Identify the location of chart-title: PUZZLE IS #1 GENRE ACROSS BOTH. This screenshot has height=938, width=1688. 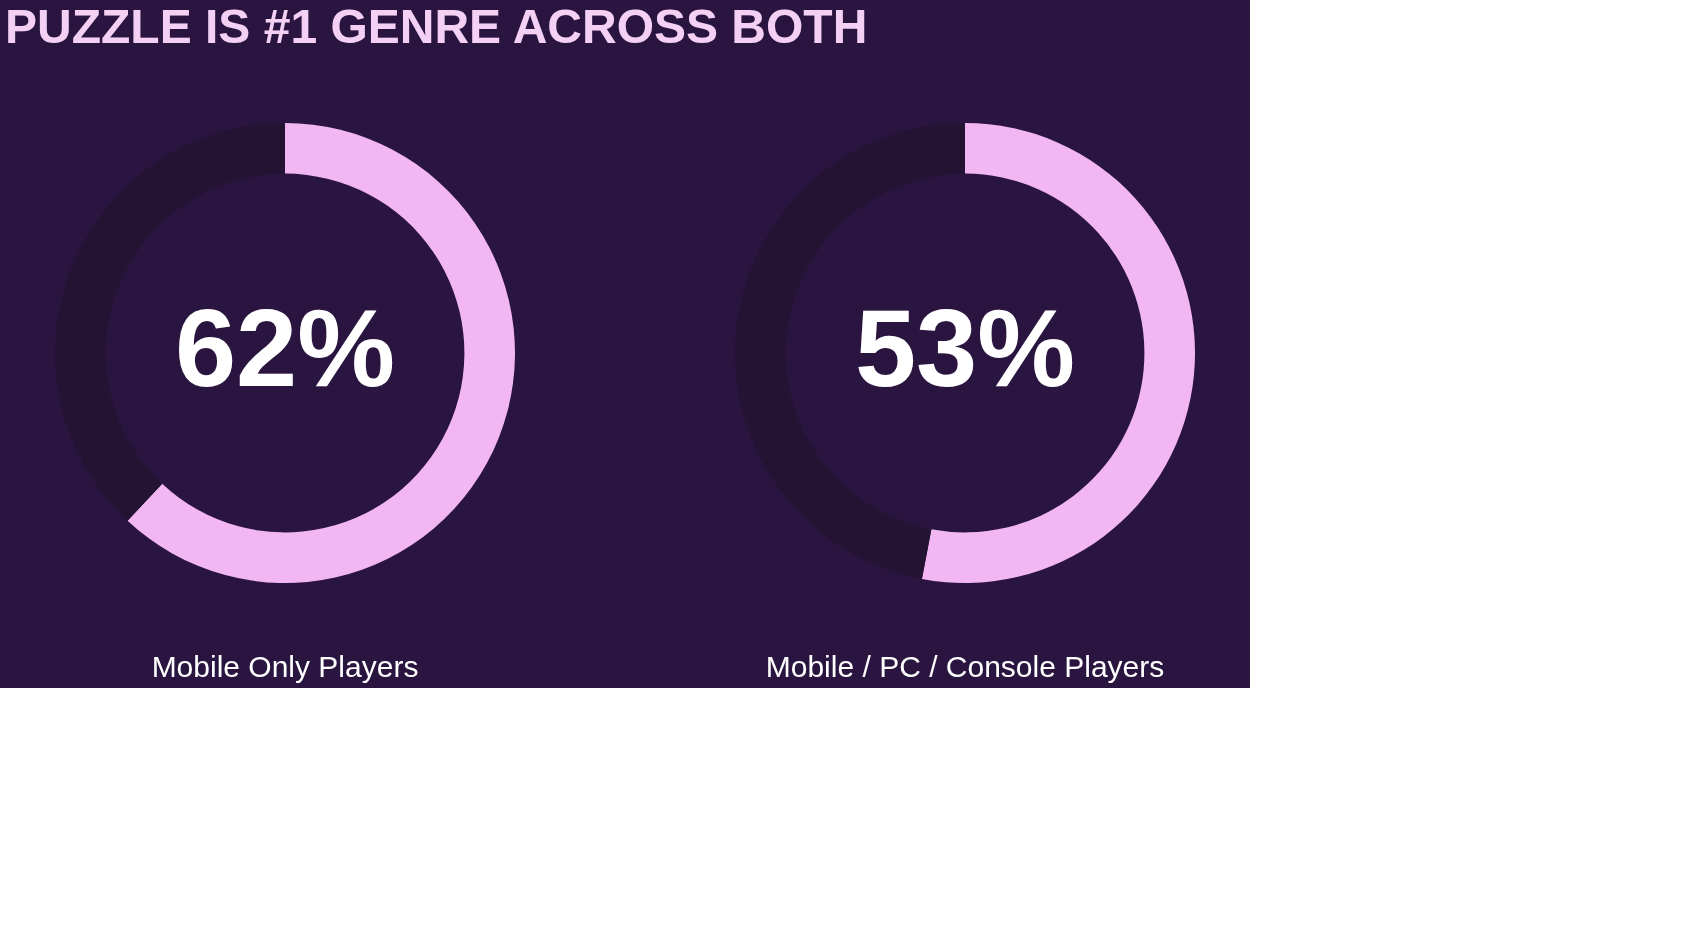
(436, 26).